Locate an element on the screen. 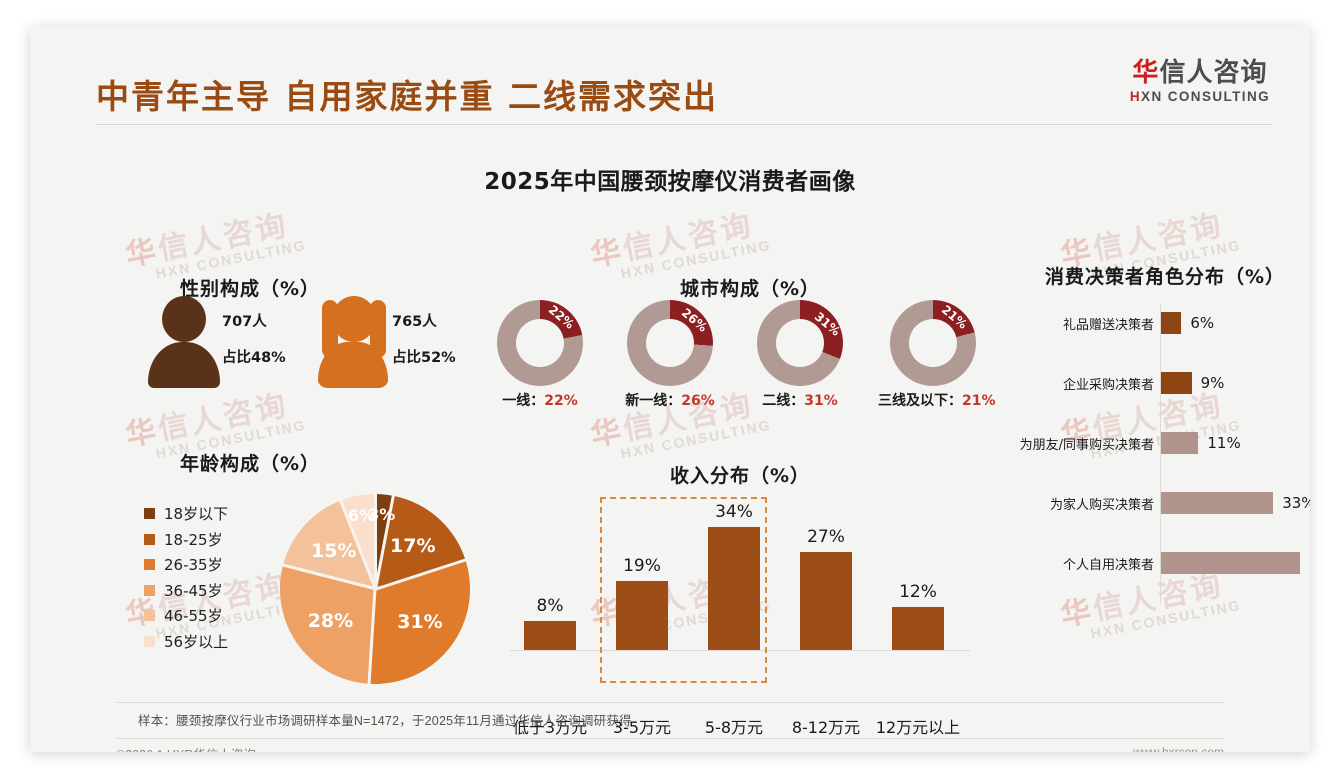 The image size is (1340, 780). income-bar-value: 8% is located at coordinates (550, 606).